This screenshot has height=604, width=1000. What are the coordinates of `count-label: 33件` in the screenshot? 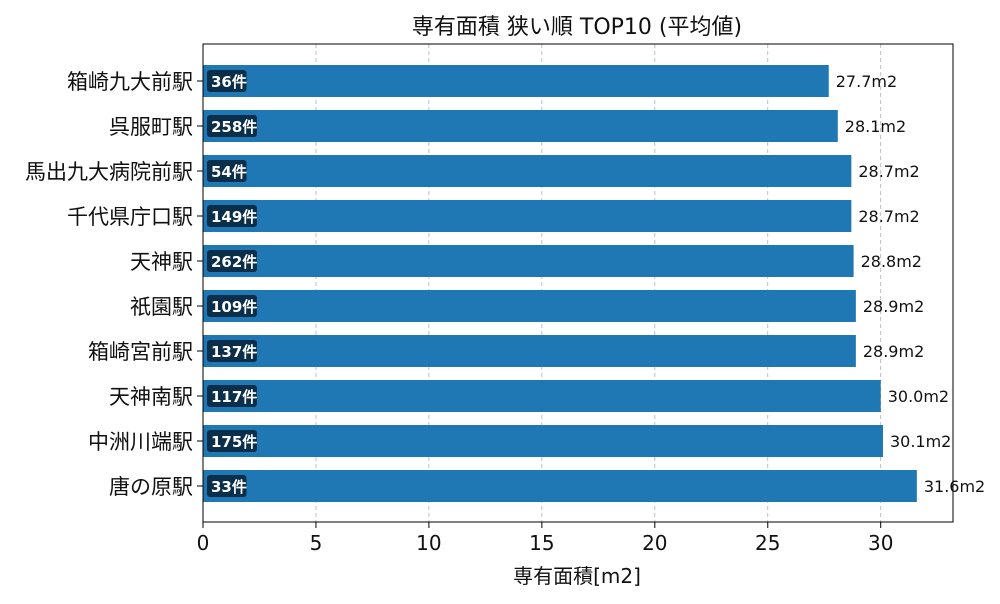 It's located at (229, 487).